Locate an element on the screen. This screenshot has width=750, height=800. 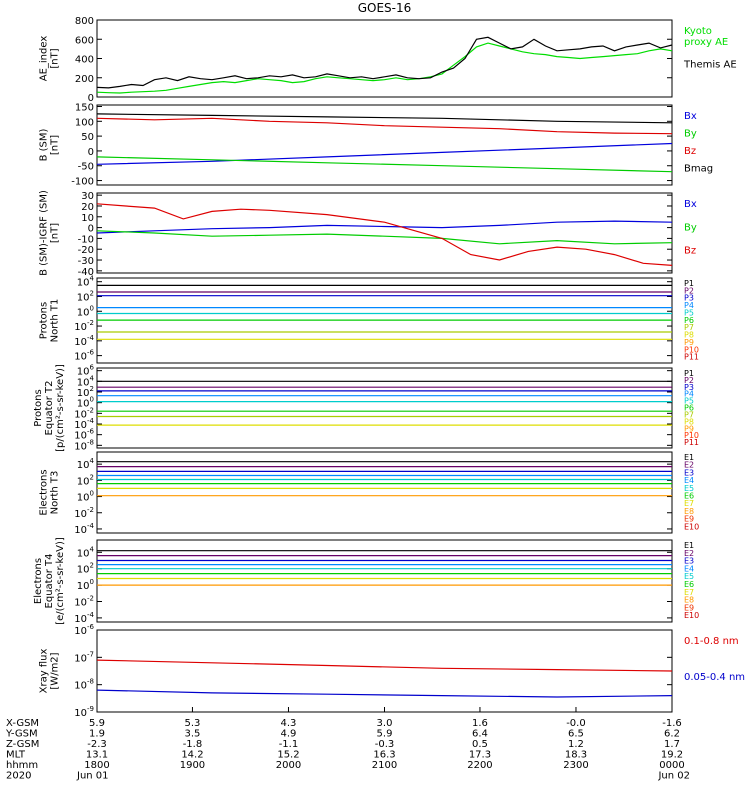
legend-entry: Bmag is located at coordinates (698, 169).